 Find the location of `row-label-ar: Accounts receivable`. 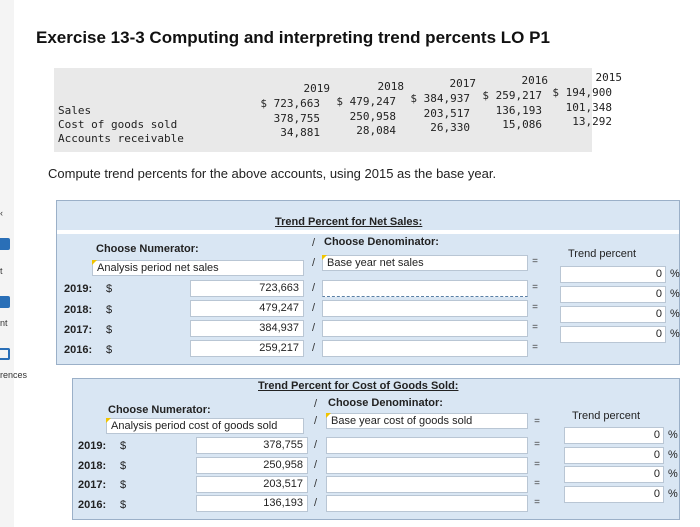

row-label-ar: Accounts receivable is located at coordinates (121, 138).